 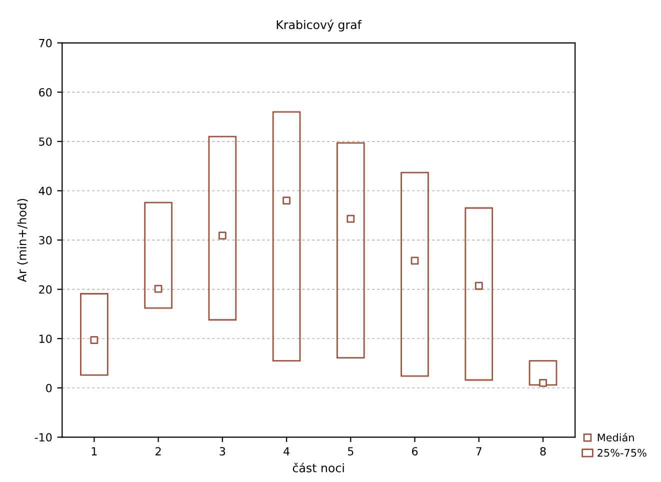 I want to click on y-tick-label: 70, so click(x=45, y=43).